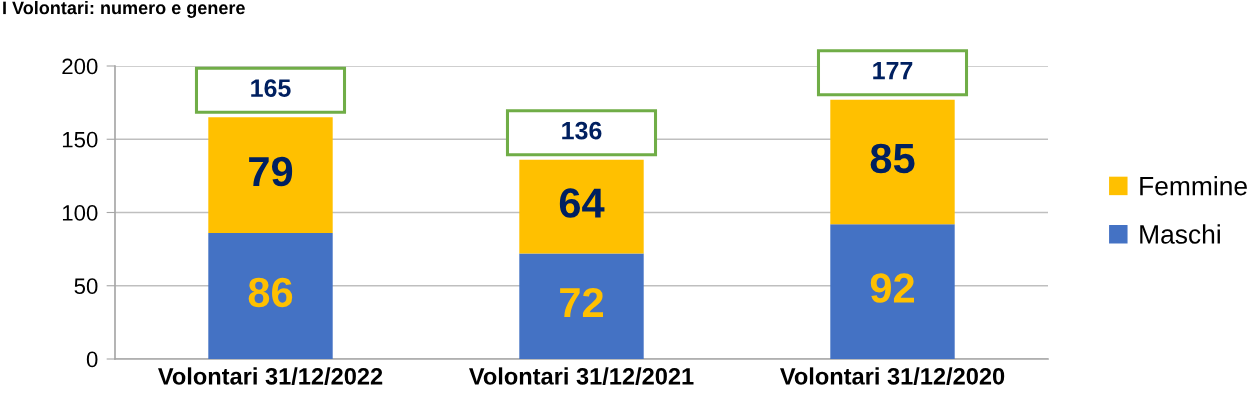 The image size is (1258, 401). What do you see at coordinates (581, 376) in the screenshot?
I see `x-tick-label: Volontari 31/12/2021` at bounding box center [581, 376].